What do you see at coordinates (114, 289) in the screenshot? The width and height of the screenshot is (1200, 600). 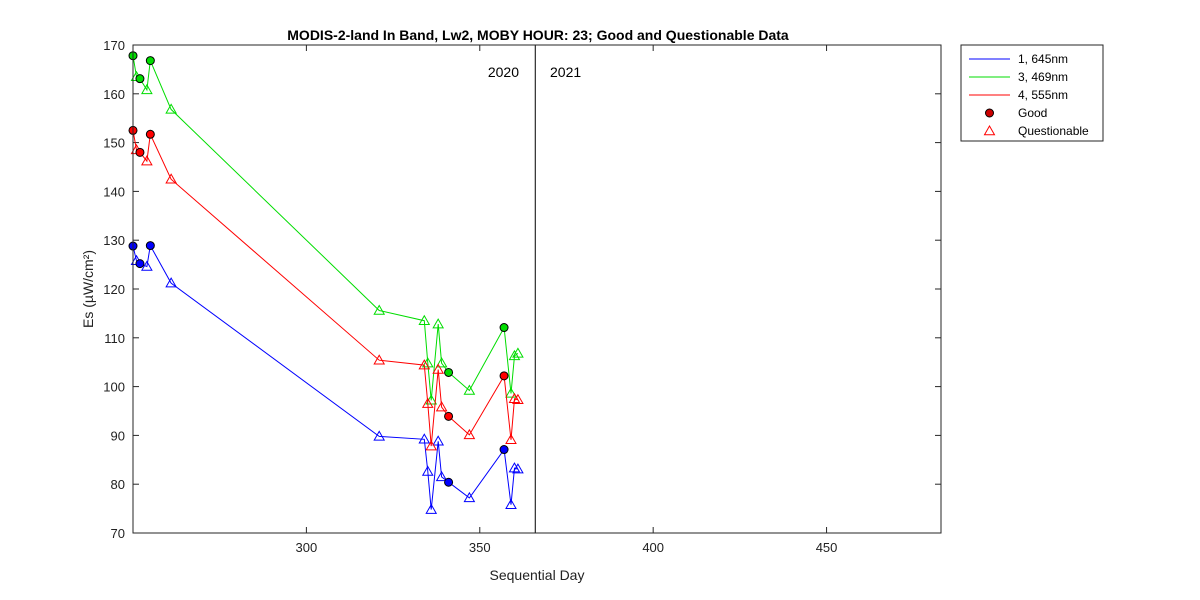 I see `y-tick-label: 120` at bounding box center [114, 289].